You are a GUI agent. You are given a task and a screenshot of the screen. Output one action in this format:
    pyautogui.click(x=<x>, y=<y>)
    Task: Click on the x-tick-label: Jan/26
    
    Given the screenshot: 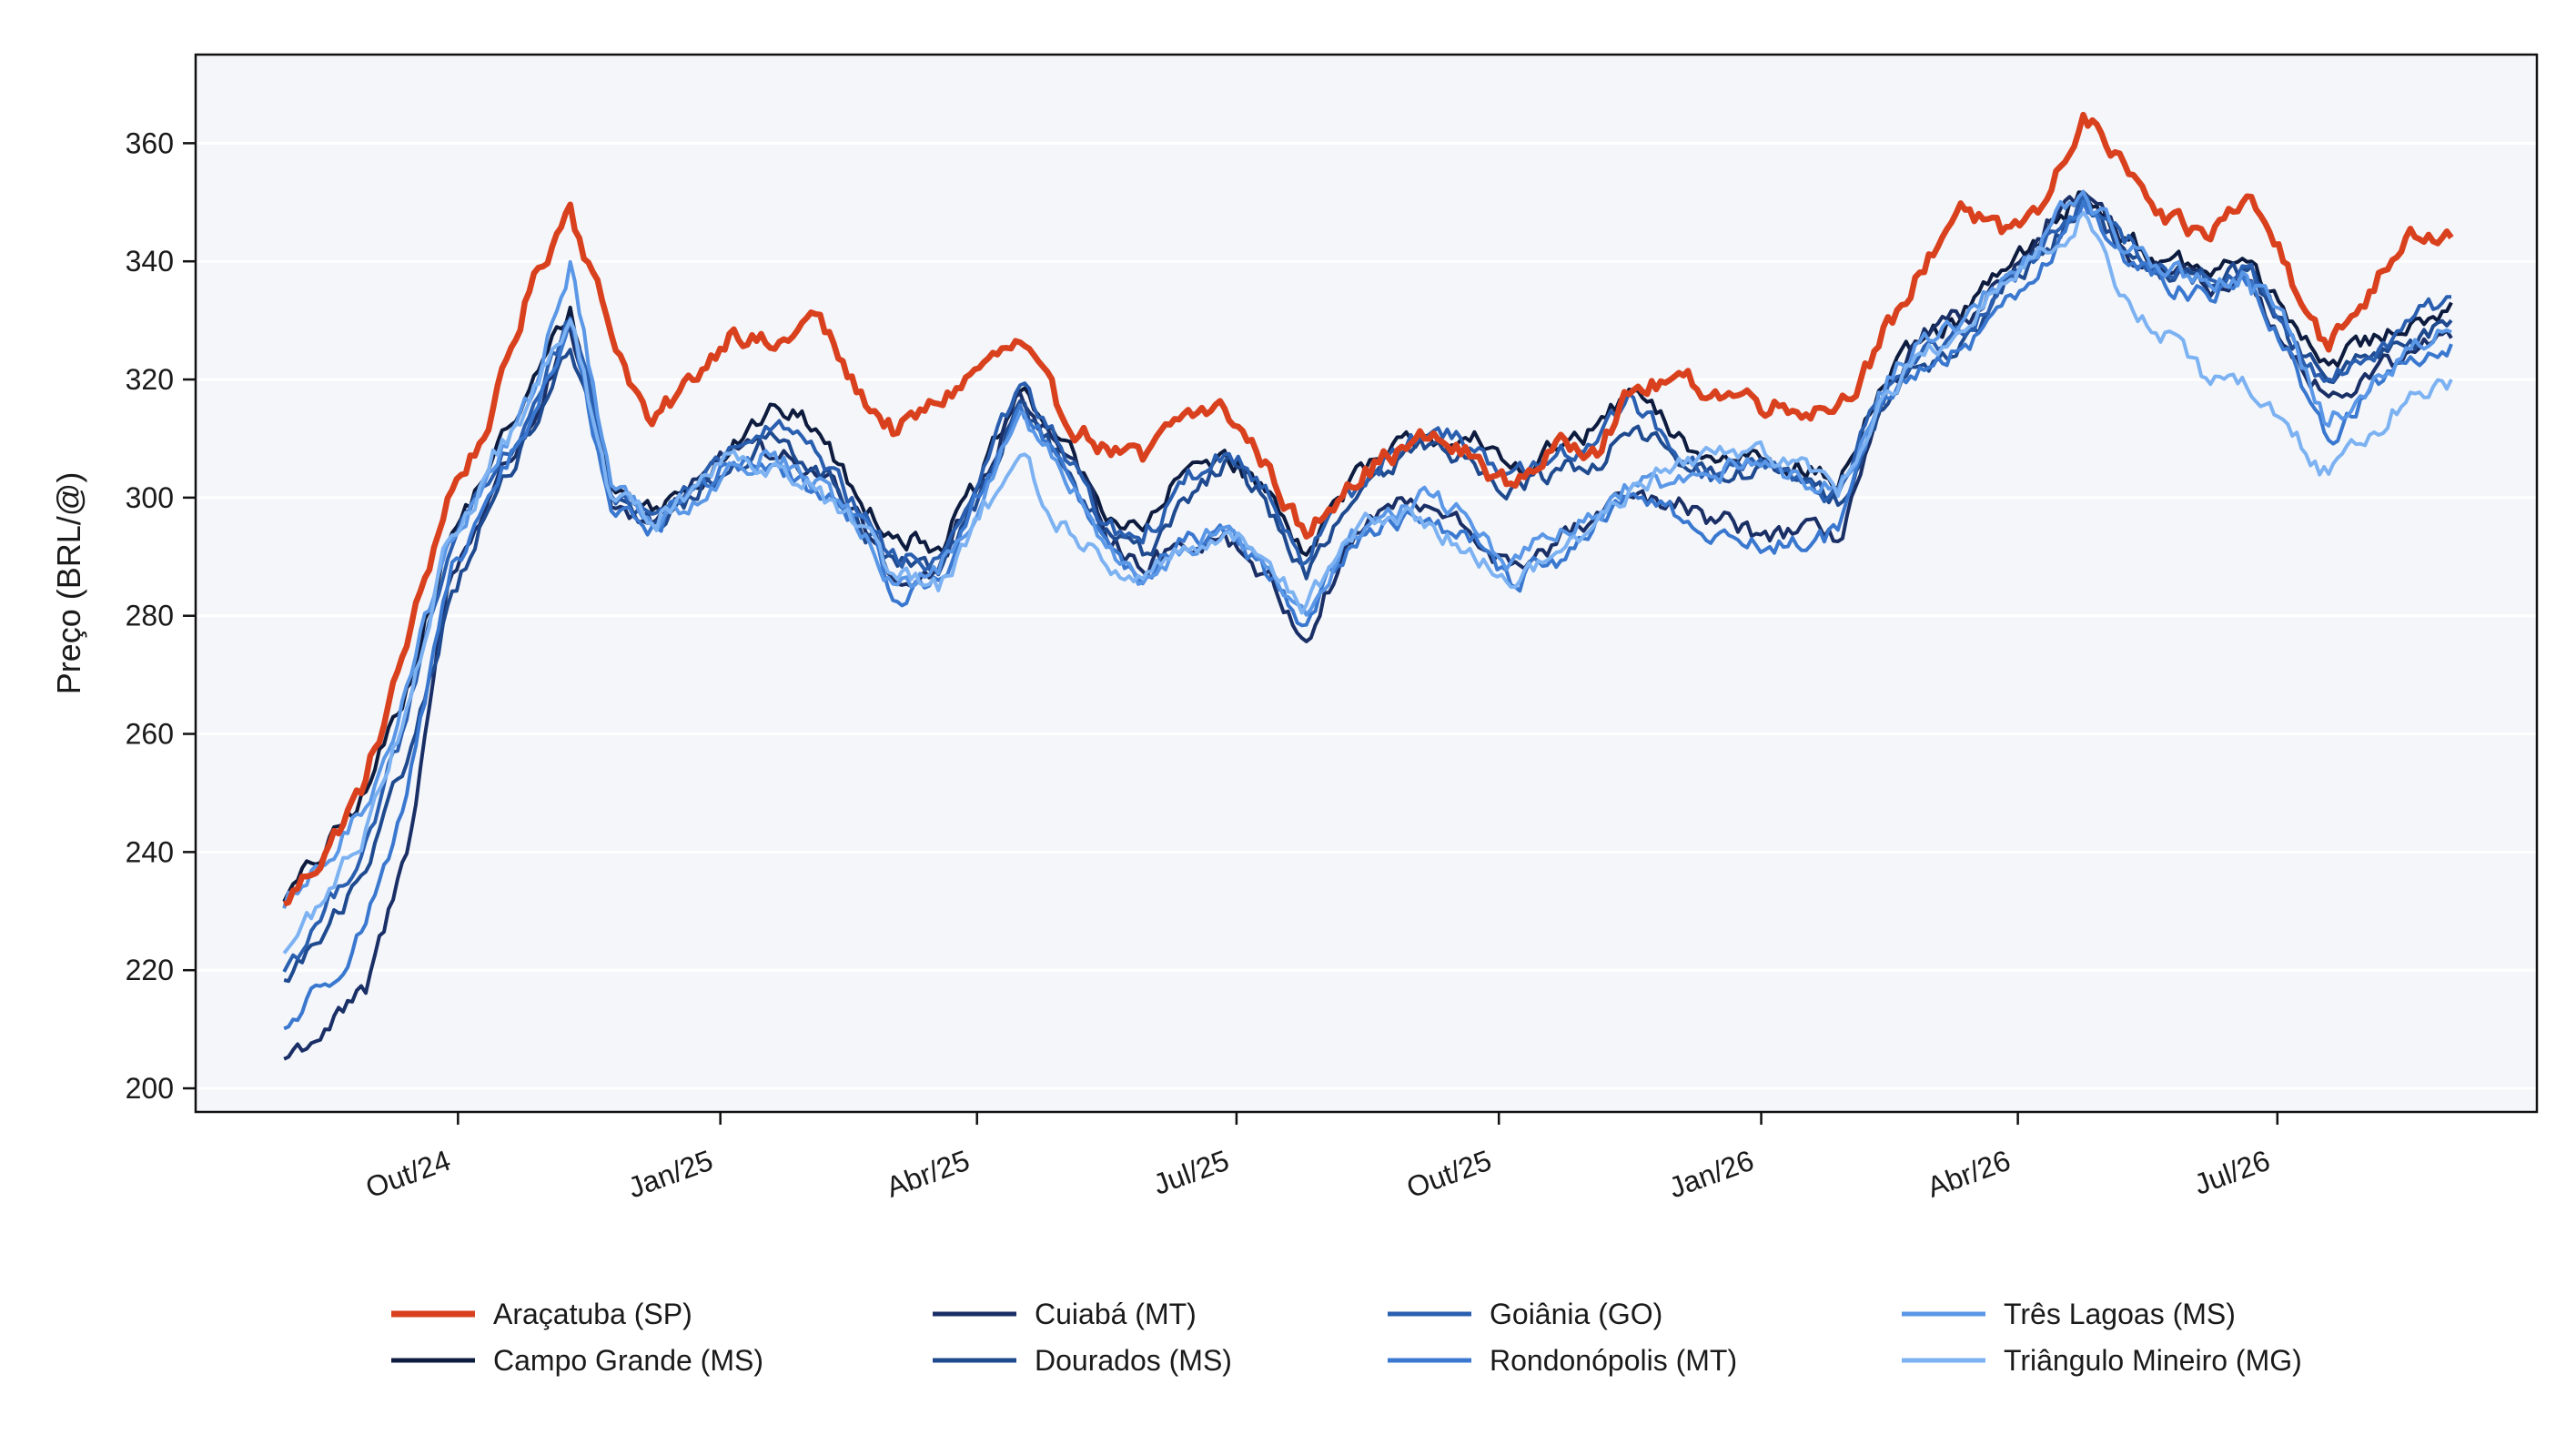 What is the action you would take?
    pyautogui.click(x=1711, y=1175)
    